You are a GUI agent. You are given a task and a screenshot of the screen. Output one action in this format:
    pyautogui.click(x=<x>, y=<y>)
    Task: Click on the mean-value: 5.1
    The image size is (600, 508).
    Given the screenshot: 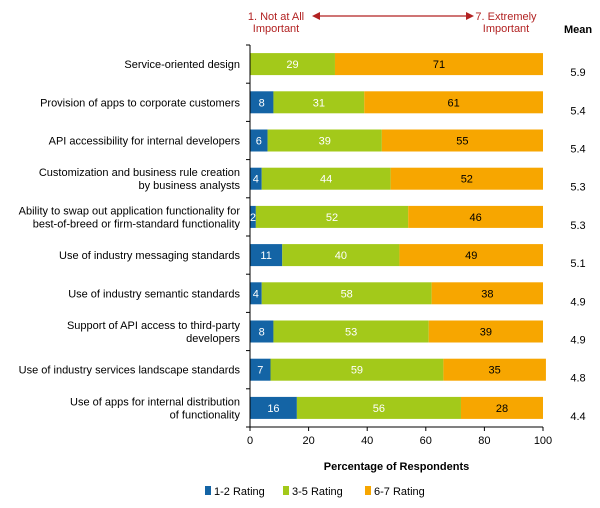 What is the action you would take?
    pyautogui.click(x=577, y=264)
    